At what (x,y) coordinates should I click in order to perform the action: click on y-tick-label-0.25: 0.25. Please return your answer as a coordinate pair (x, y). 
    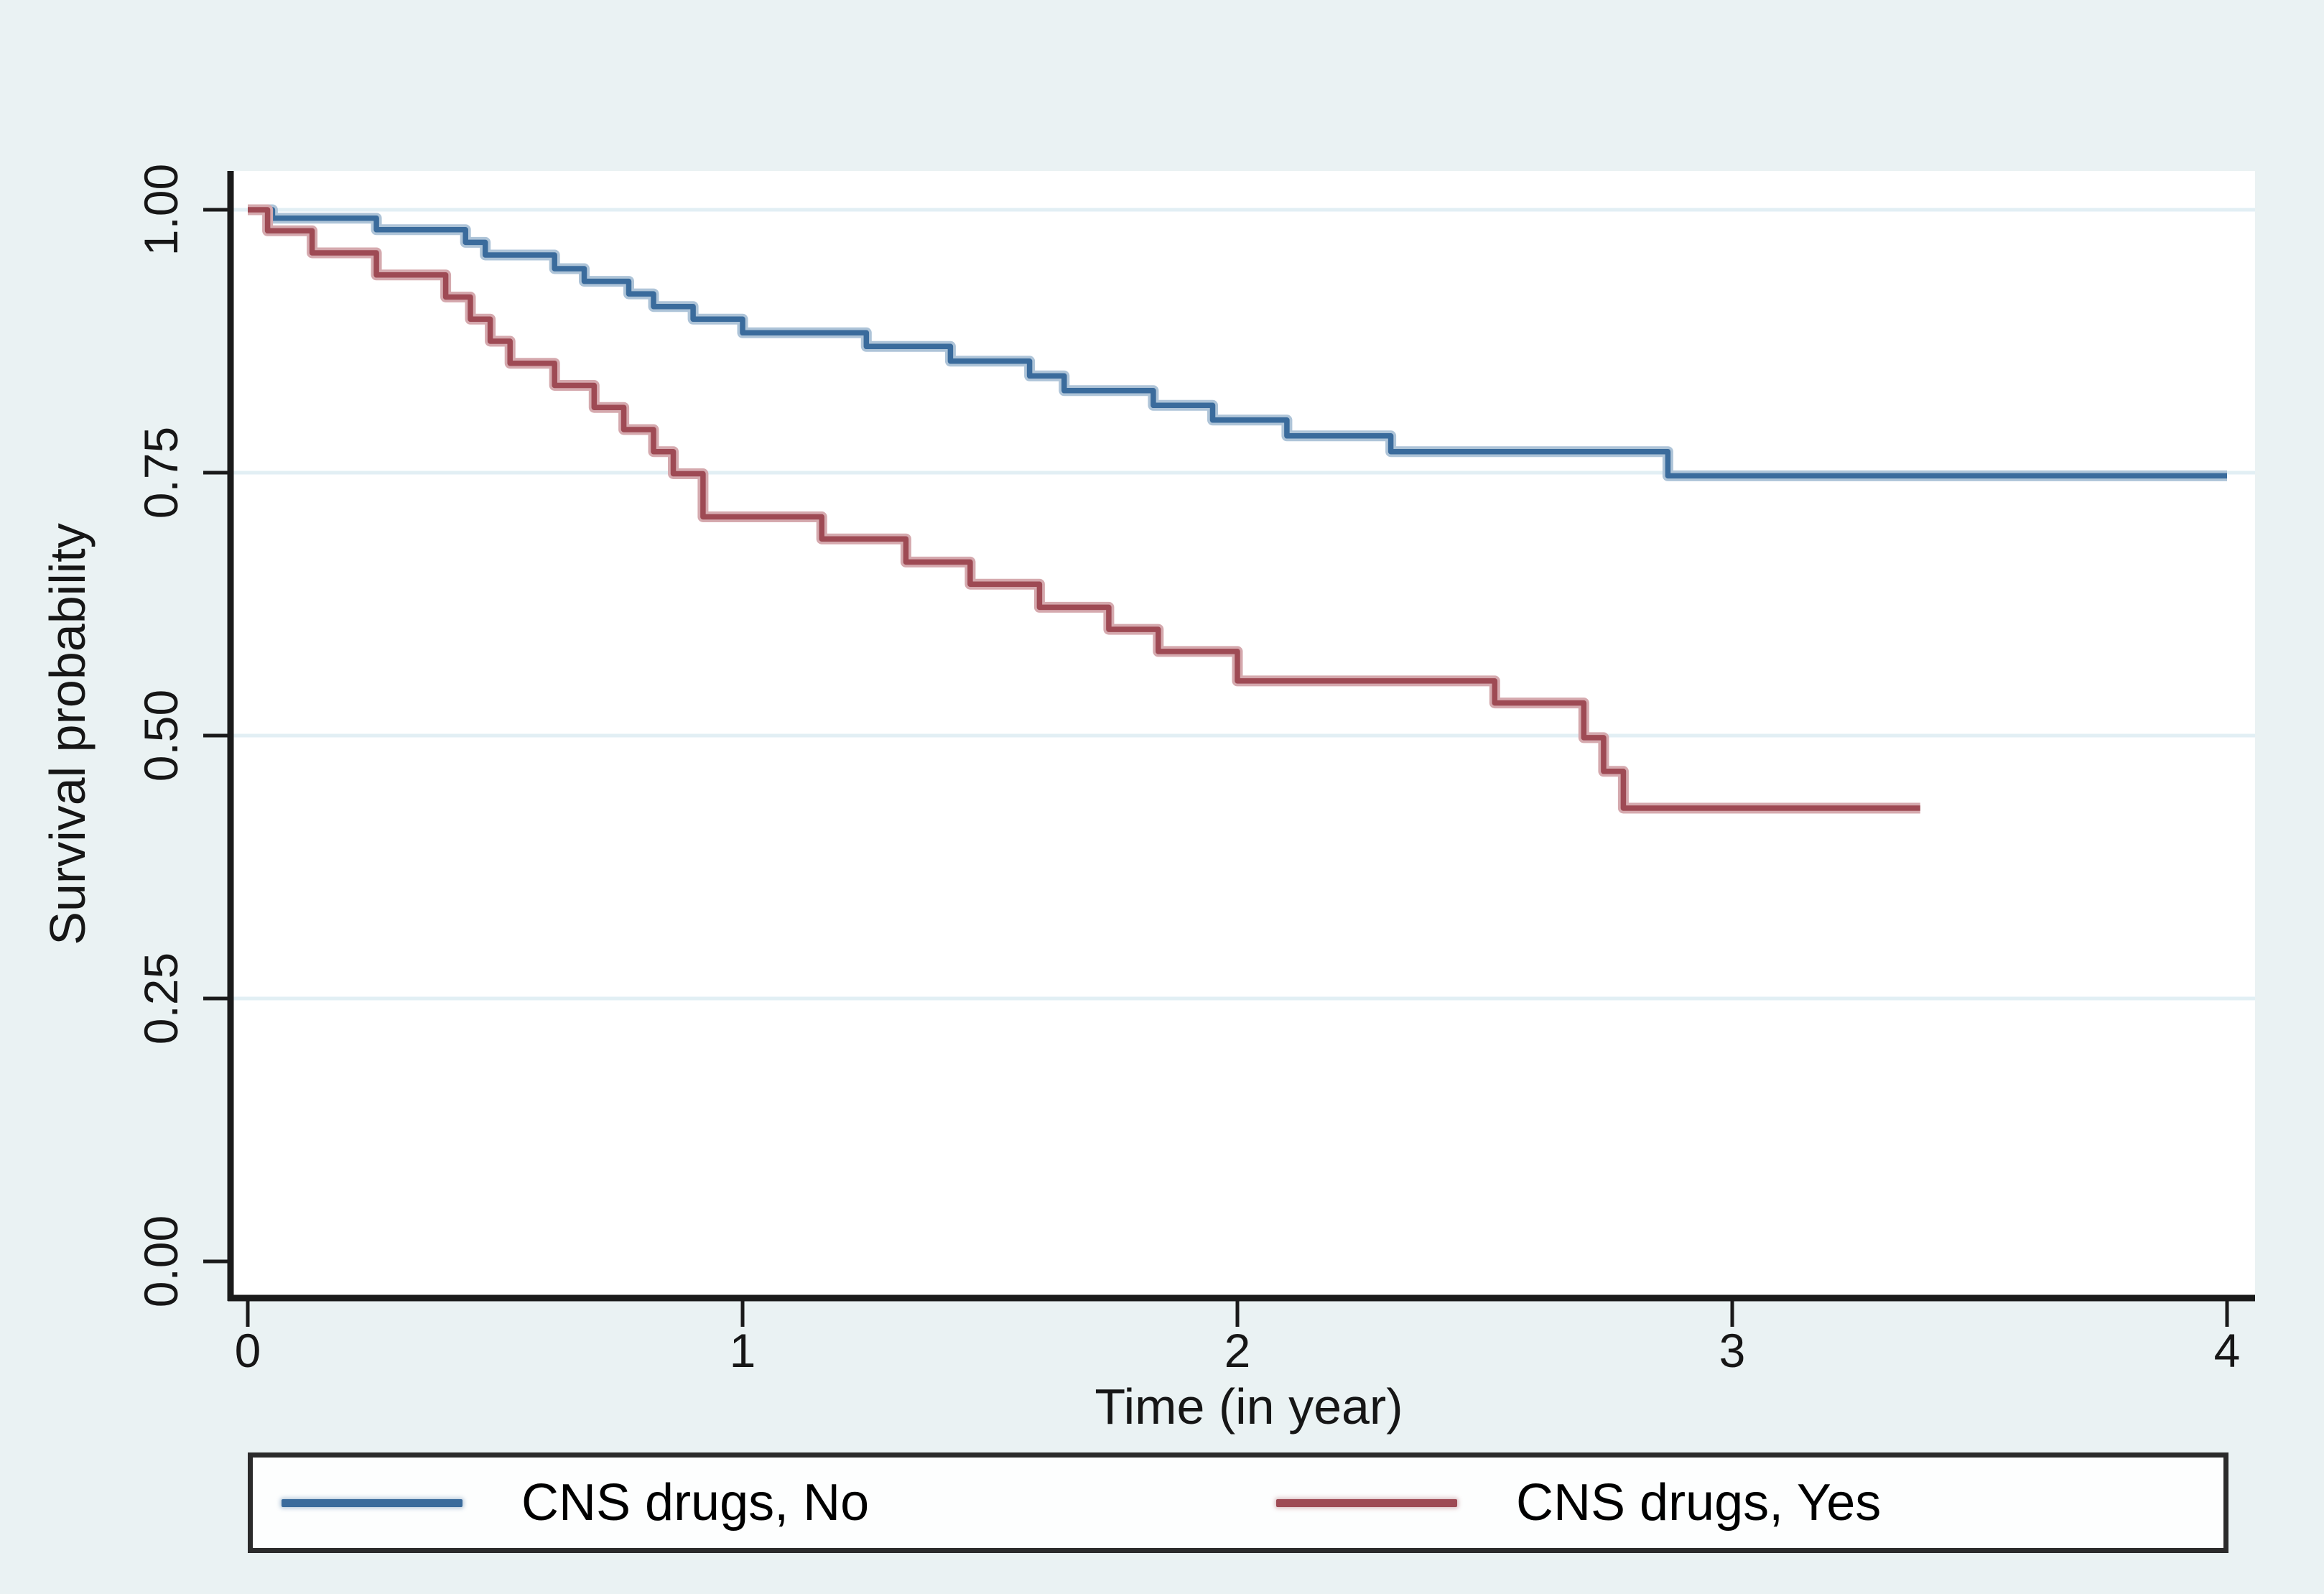
    Looking at the image, I should click on (160, 998).